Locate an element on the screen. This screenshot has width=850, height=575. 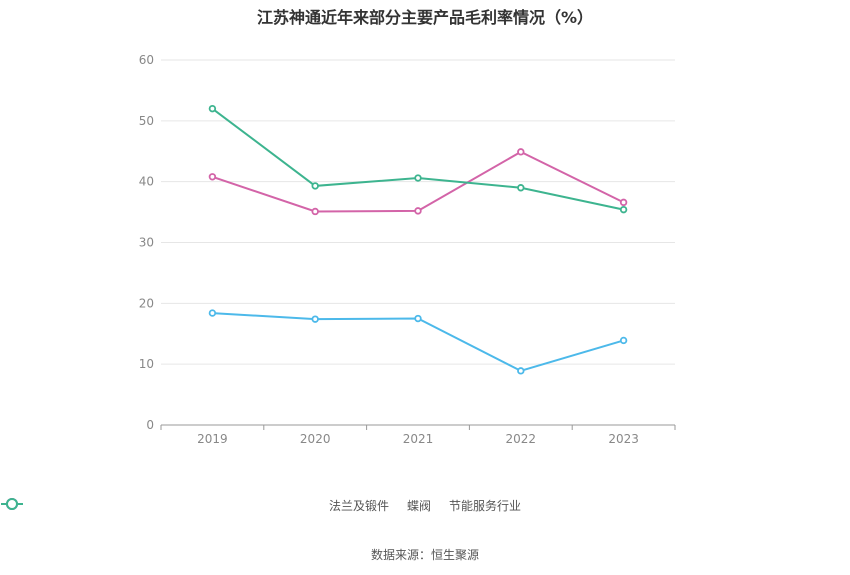
legend-item: 法兰及锻件 is located at coordinates (195, 505).